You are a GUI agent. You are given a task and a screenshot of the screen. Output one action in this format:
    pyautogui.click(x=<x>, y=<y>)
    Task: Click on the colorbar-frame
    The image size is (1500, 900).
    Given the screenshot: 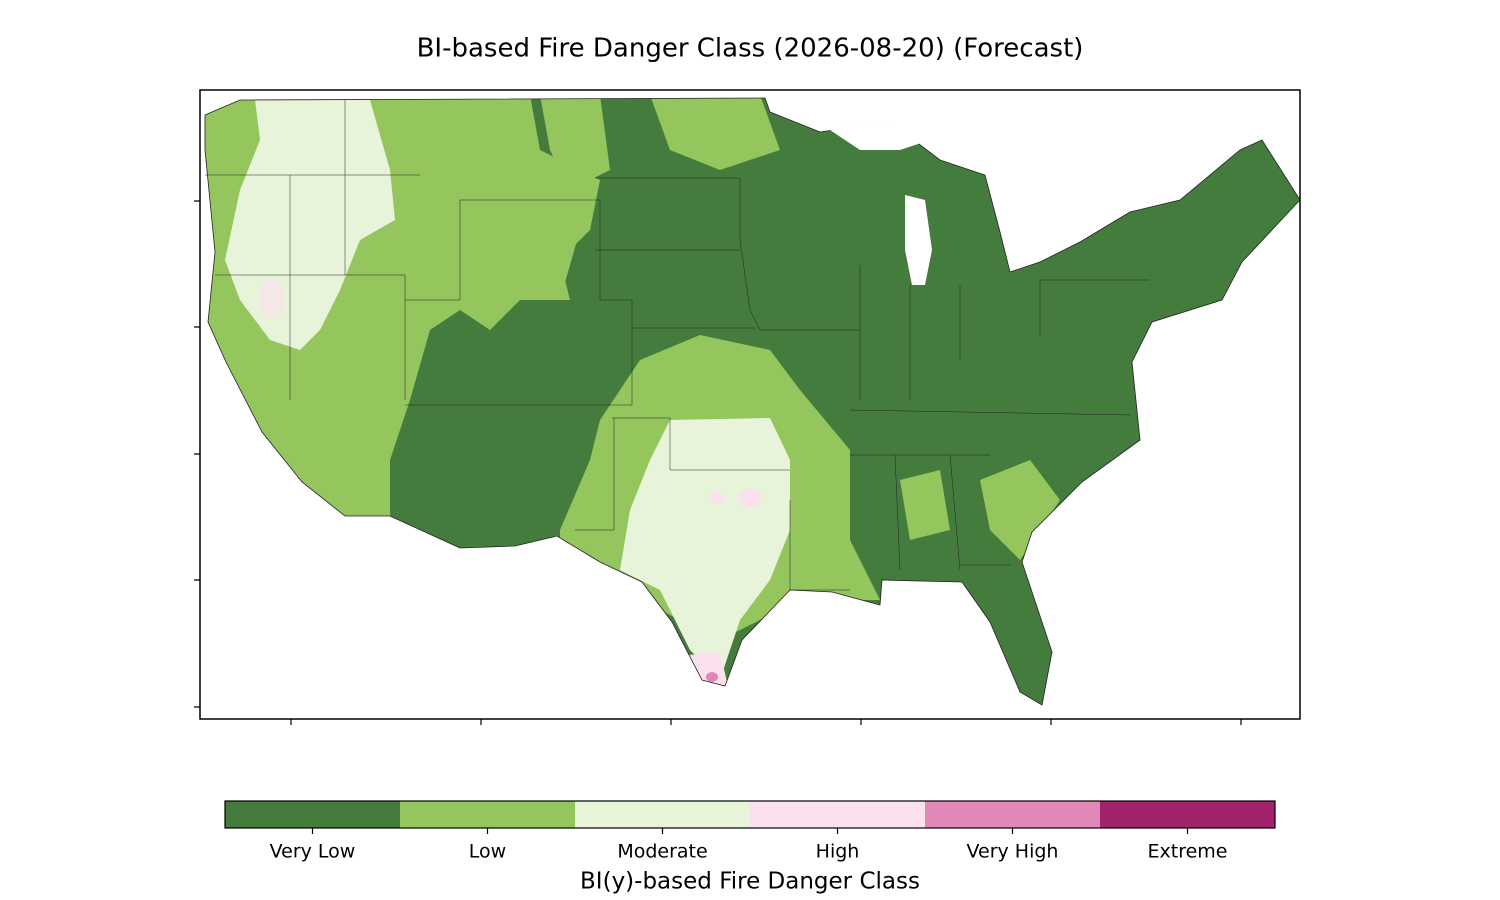 What is the action you would take?
    pyautogui.click(x=750, y=814)
    